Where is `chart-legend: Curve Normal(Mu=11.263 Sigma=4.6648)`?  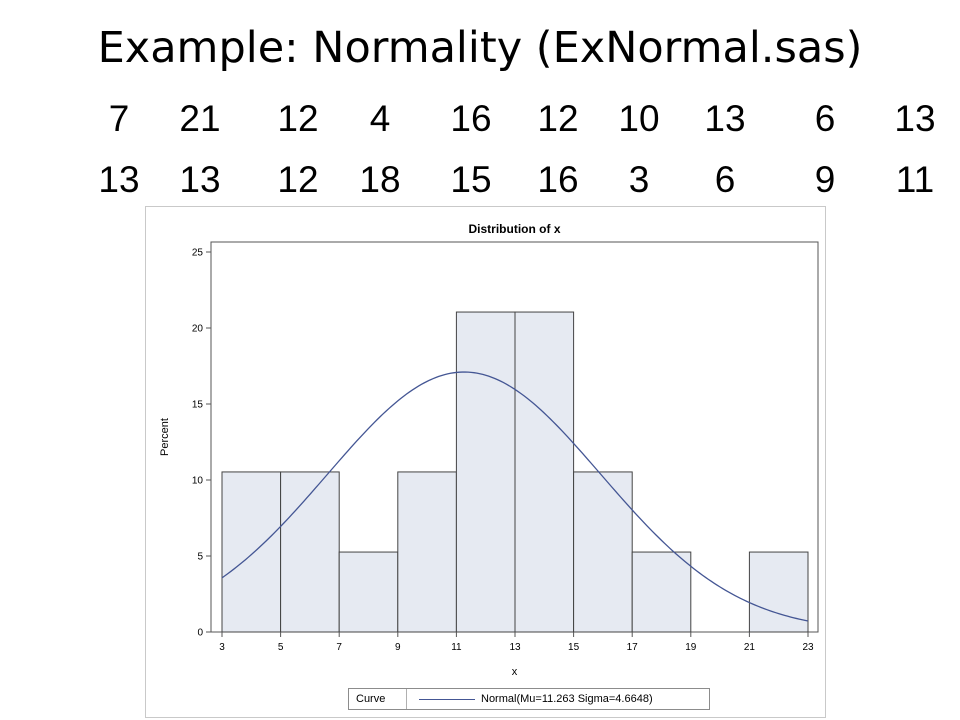
chart-legend: Curve Normal(Mu=11.263 Sigma=4.6648) is located at coordinates (529, 699).